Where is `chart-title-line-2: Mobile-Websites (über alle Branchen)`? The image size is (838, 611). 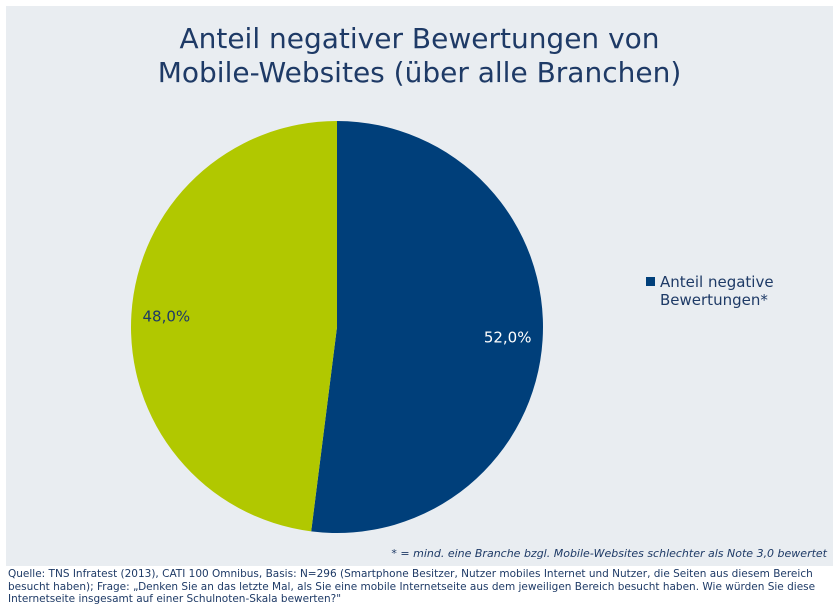 chart-title-line-2: Mobile-Websites (über alle Branchen) is located at coordinates (419, 72).